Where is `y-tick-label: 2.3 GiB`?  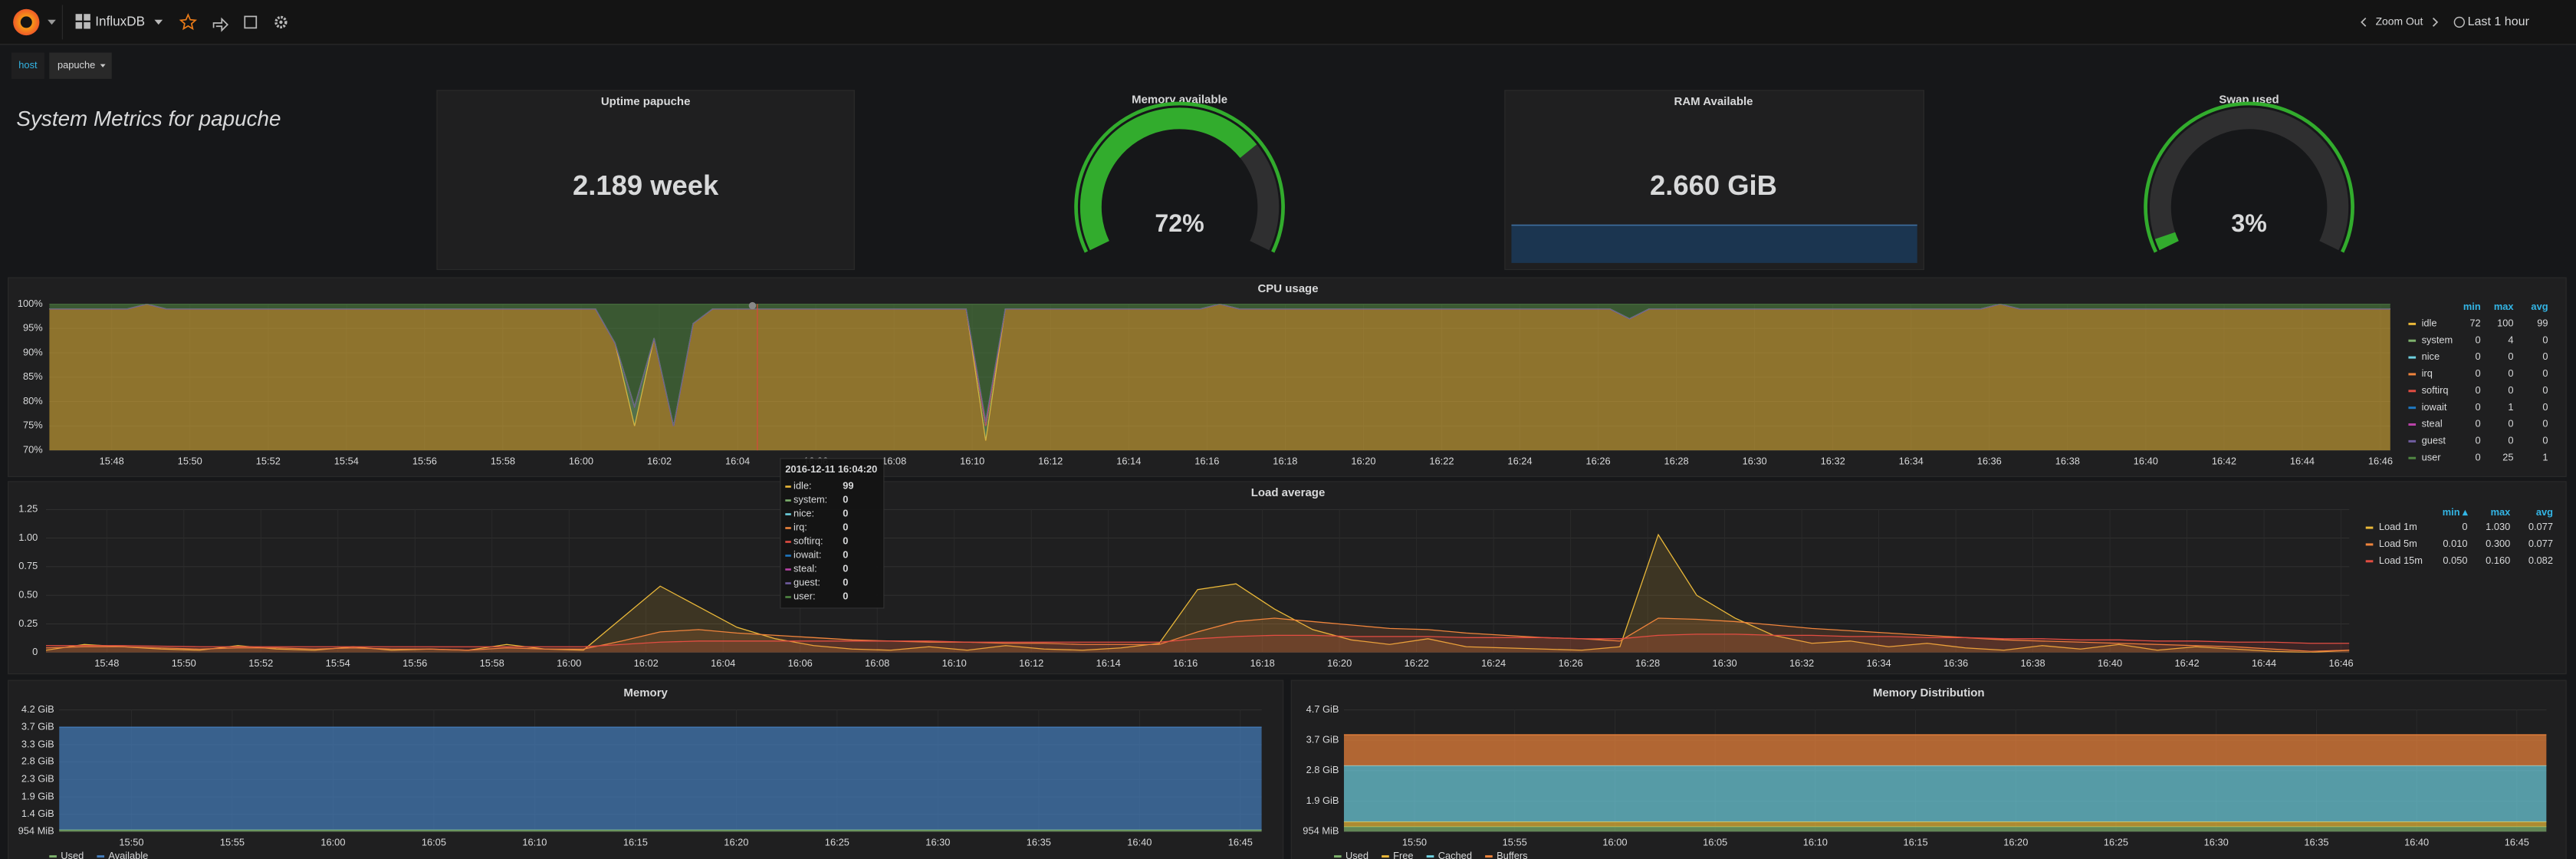 y-tick-label: 2.3 GiB is located at coordinates (37, 779).